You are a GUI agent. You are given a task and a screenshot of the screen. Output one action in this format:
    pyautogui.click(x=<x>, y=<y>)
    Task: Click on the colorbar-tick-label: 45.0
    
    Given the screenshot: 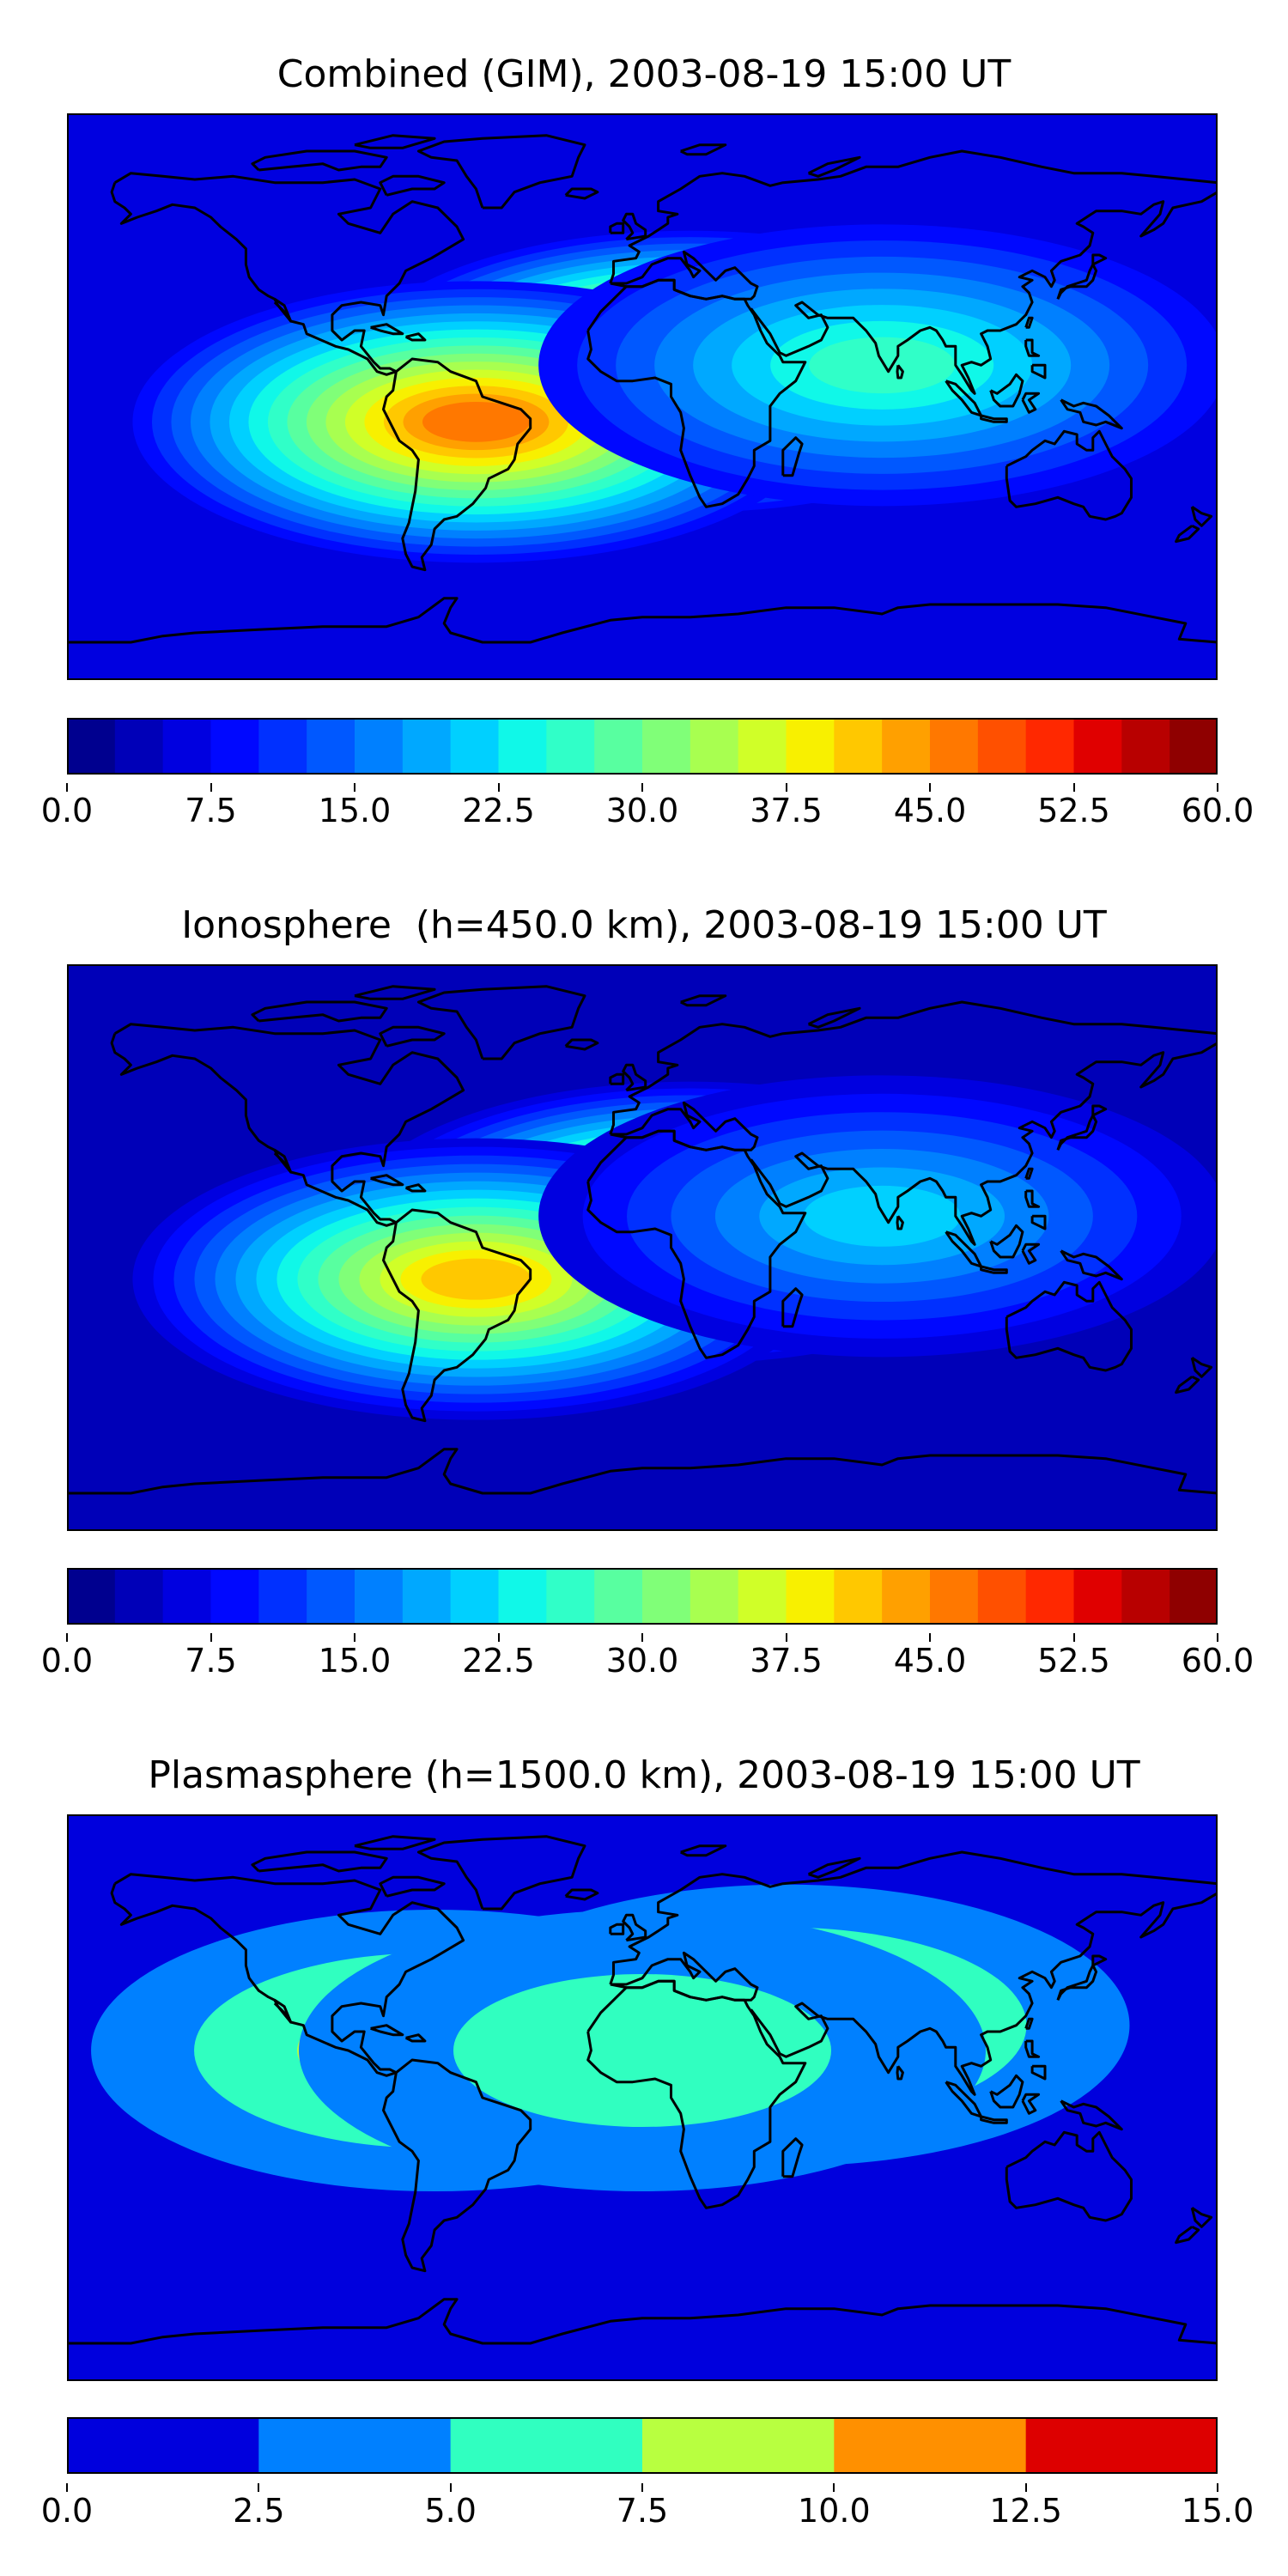 What is the action you would take?
    pyautogui.click(x=930, y=810)
    